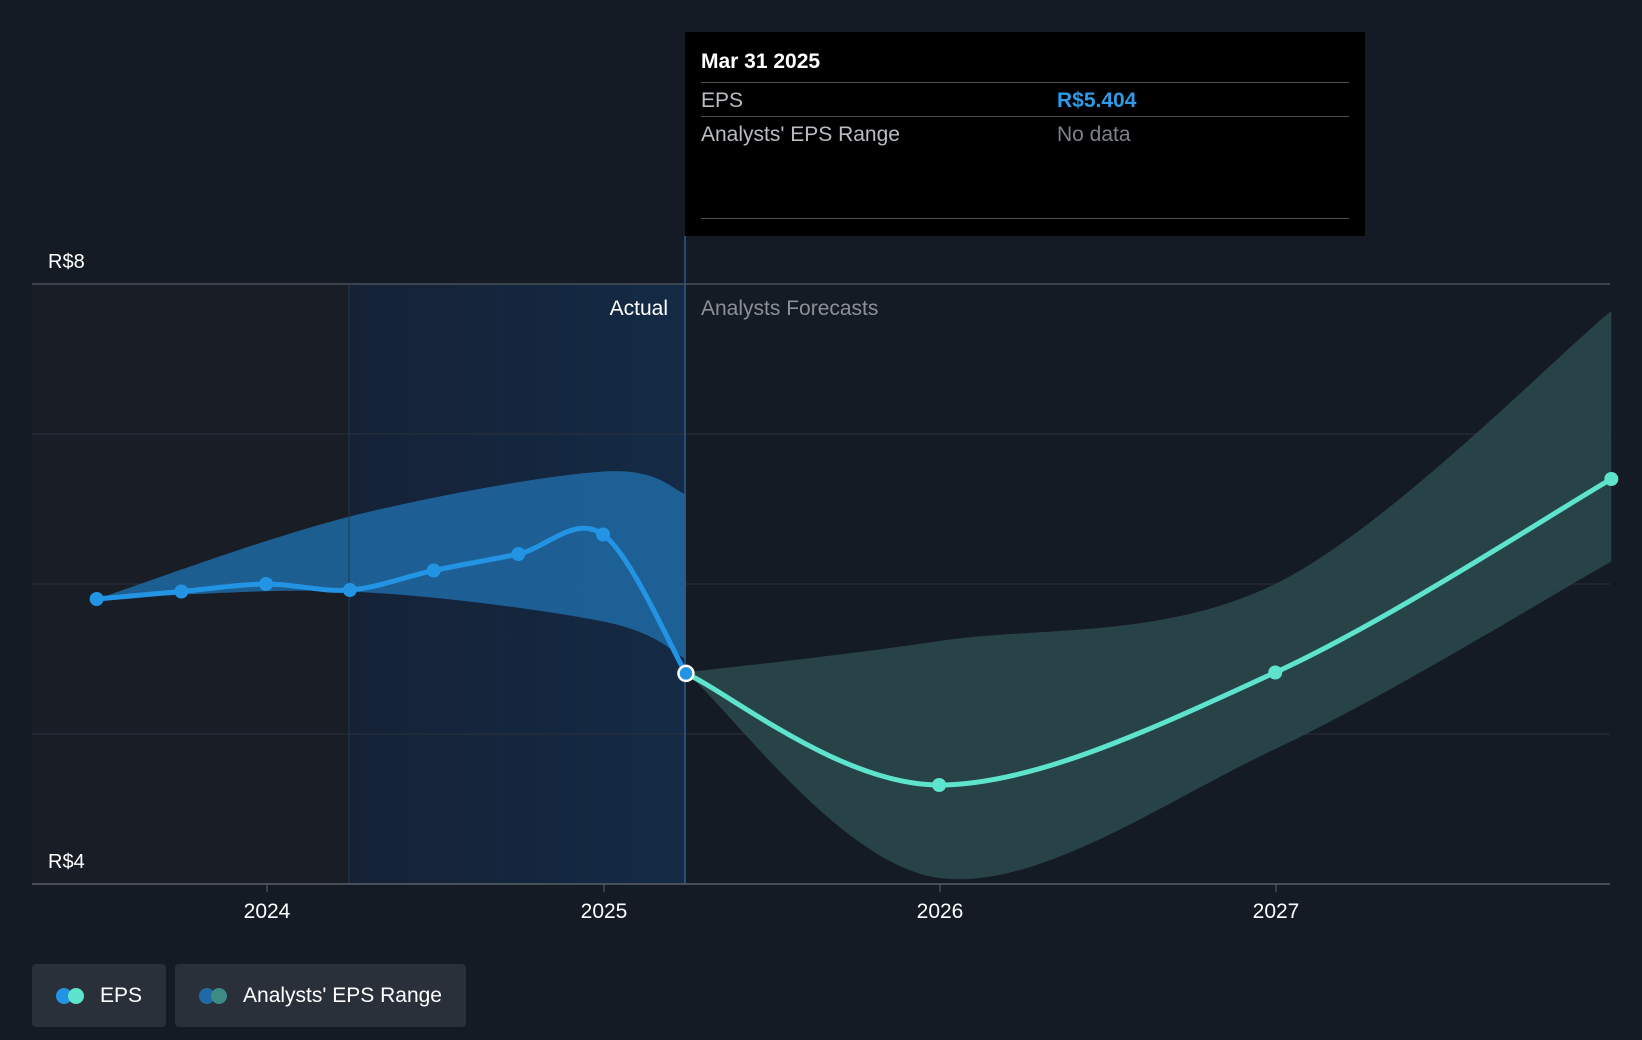  What do you see at coordinates (1094, 134) in the screenshot?
I see `tooltip-range-value: No data` at bounding box center [1094, 134].